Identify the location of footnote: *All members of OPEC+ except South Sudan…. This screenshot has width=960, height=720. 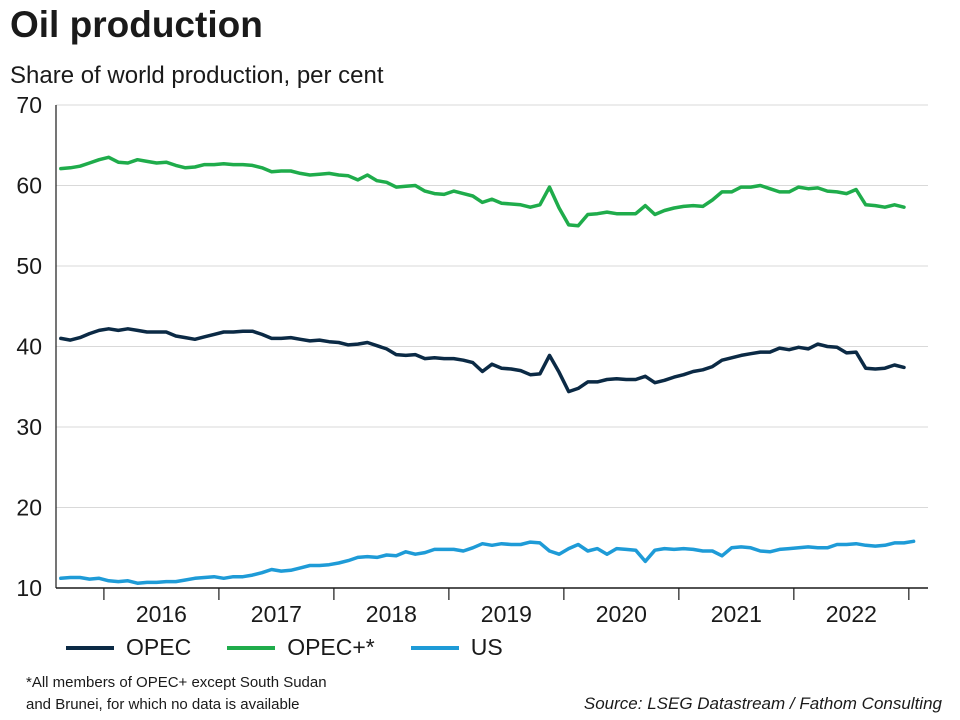
(206, 694).